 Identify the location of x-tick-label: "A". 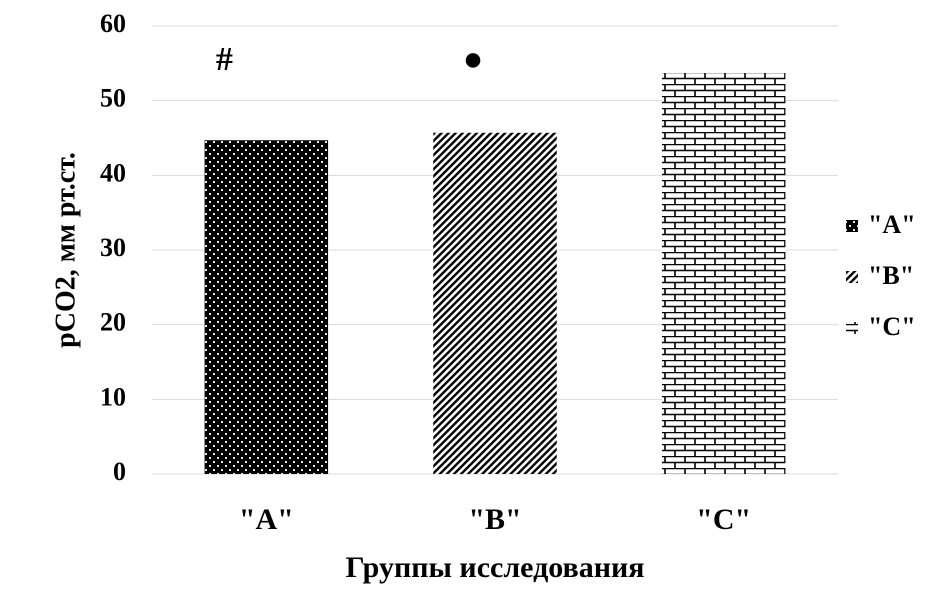
(266, 519).